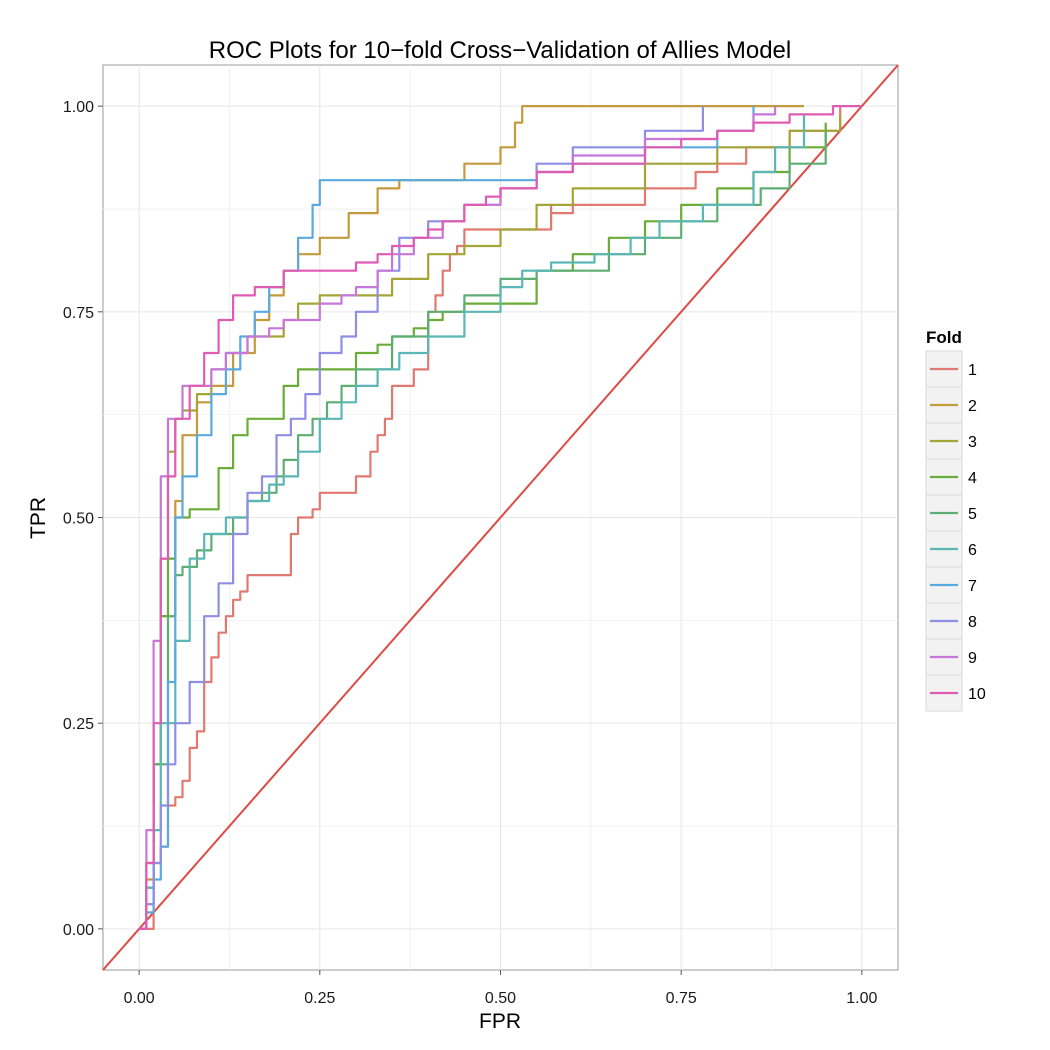 This screenshot has height=1050, width=1050. What do you see at coordinates (972, 622) in the screenshot?
I see `legend-label-8: 8` at bounding box center [972, 622].